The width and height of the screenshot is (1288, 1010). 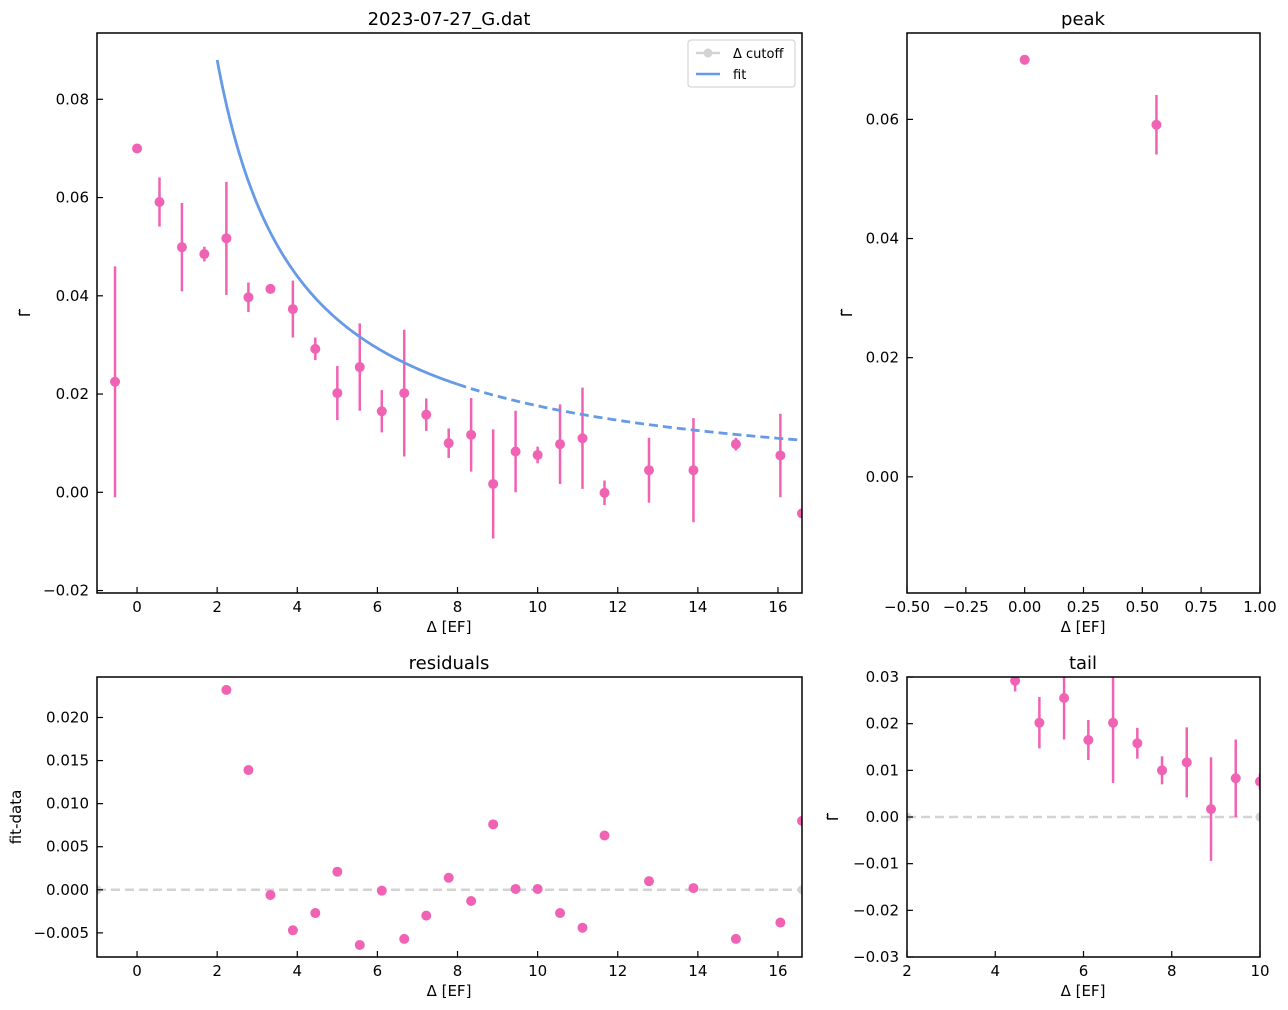 I want to click on tail-xtick-label: 10, so click(x=1259, y=971).